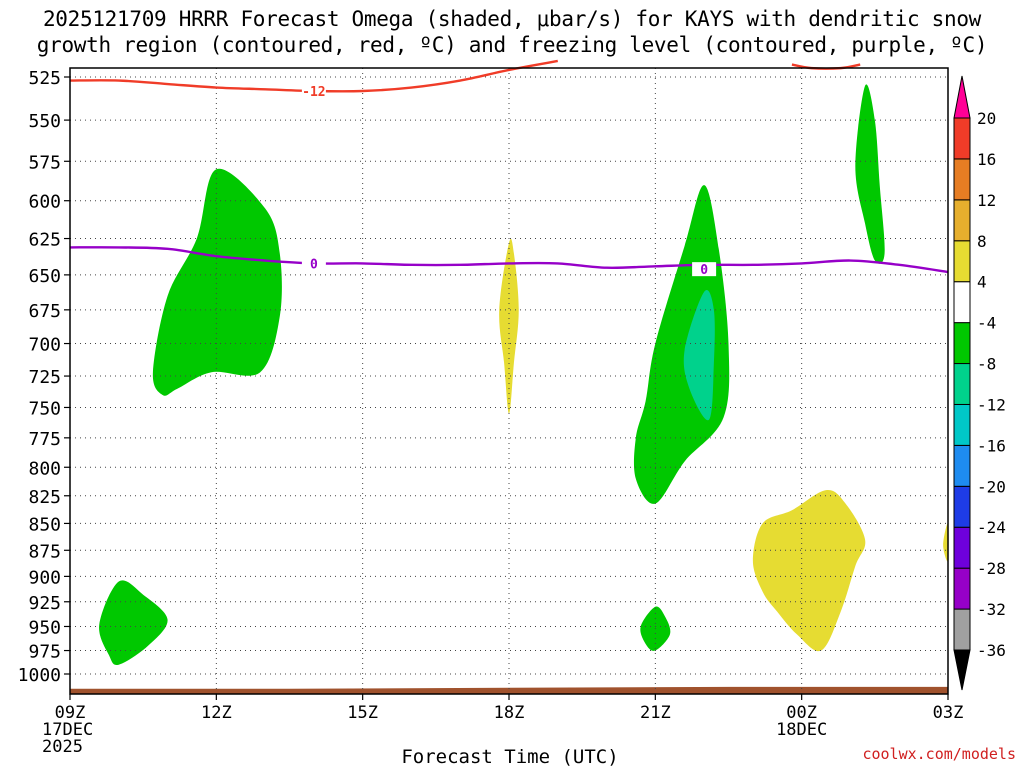  What do you see at coordinates (991, 527) in the screenshot?
I see `colorbar-label-4: -24` at bounding box center [991, 527].